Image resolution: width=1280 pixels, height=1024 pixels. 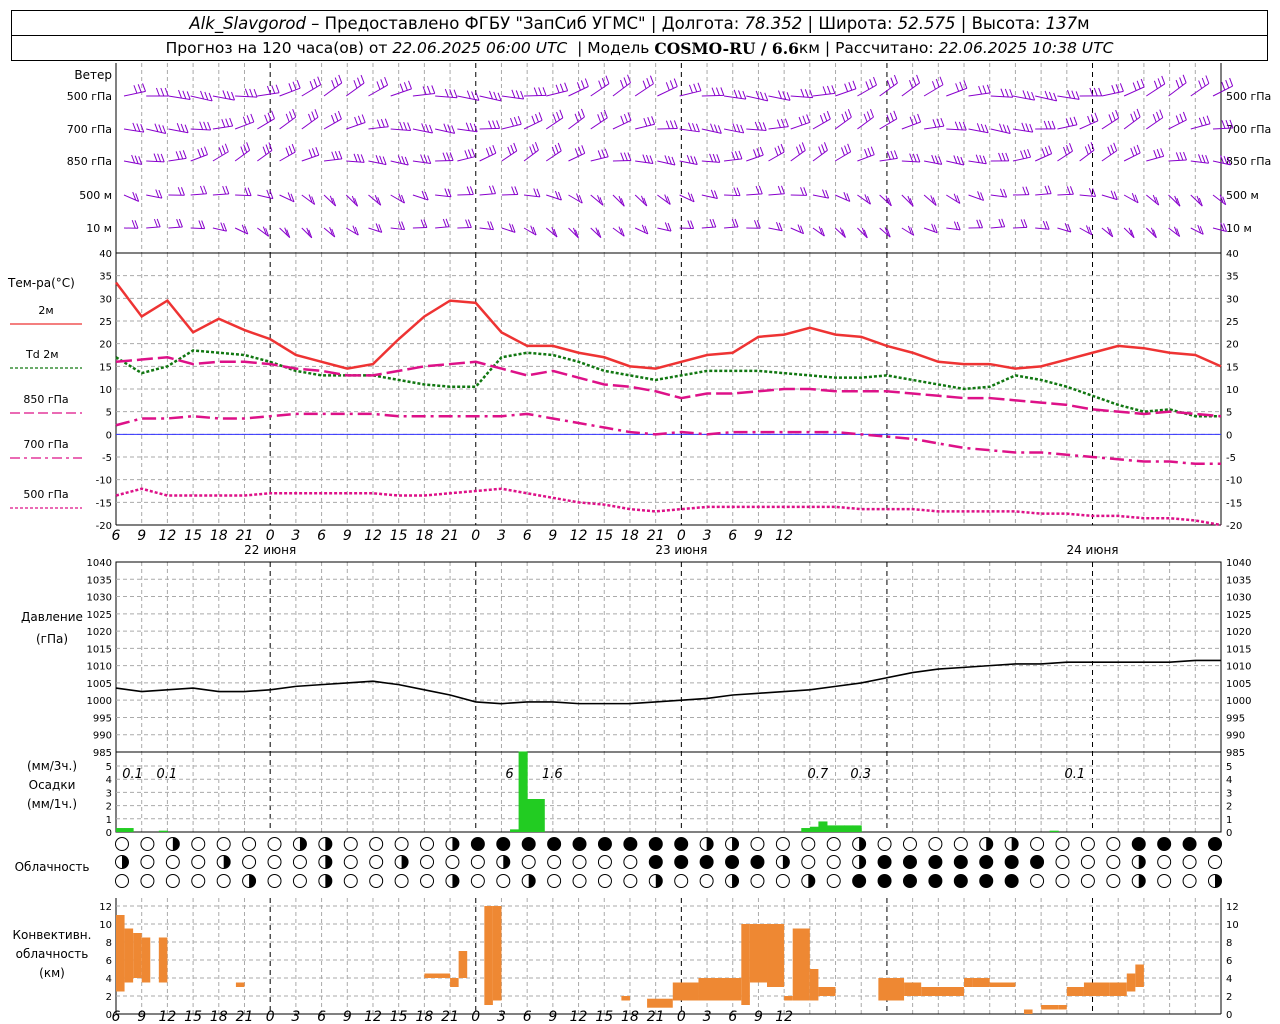 I want to click on precip-ytick-right: 0, so click(x=1229, y=833).